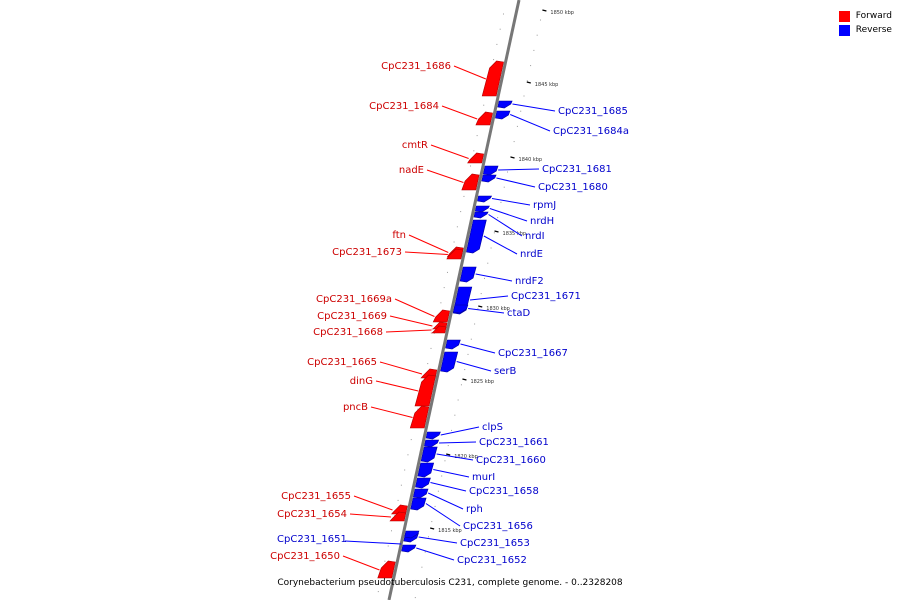 The image size is (900, 600). What do you see at coordinates (449, 362) in the screenshot?
I see `reverse-gene-serb` at bounding box center [449, 362].